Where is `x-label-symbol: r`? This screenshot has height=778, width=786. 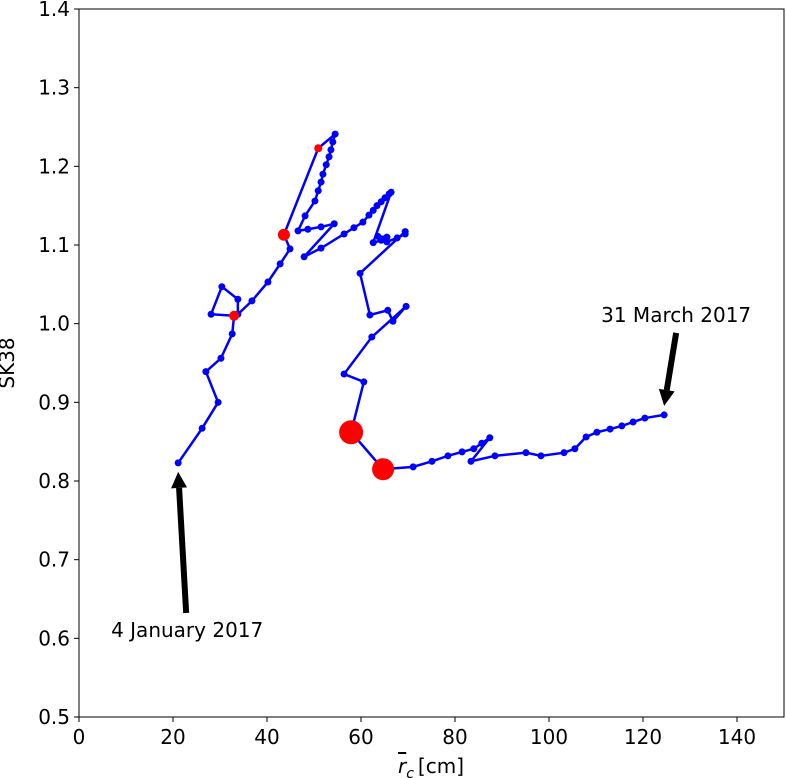 x-label-symbol: r is located at coordinates (403, 766).